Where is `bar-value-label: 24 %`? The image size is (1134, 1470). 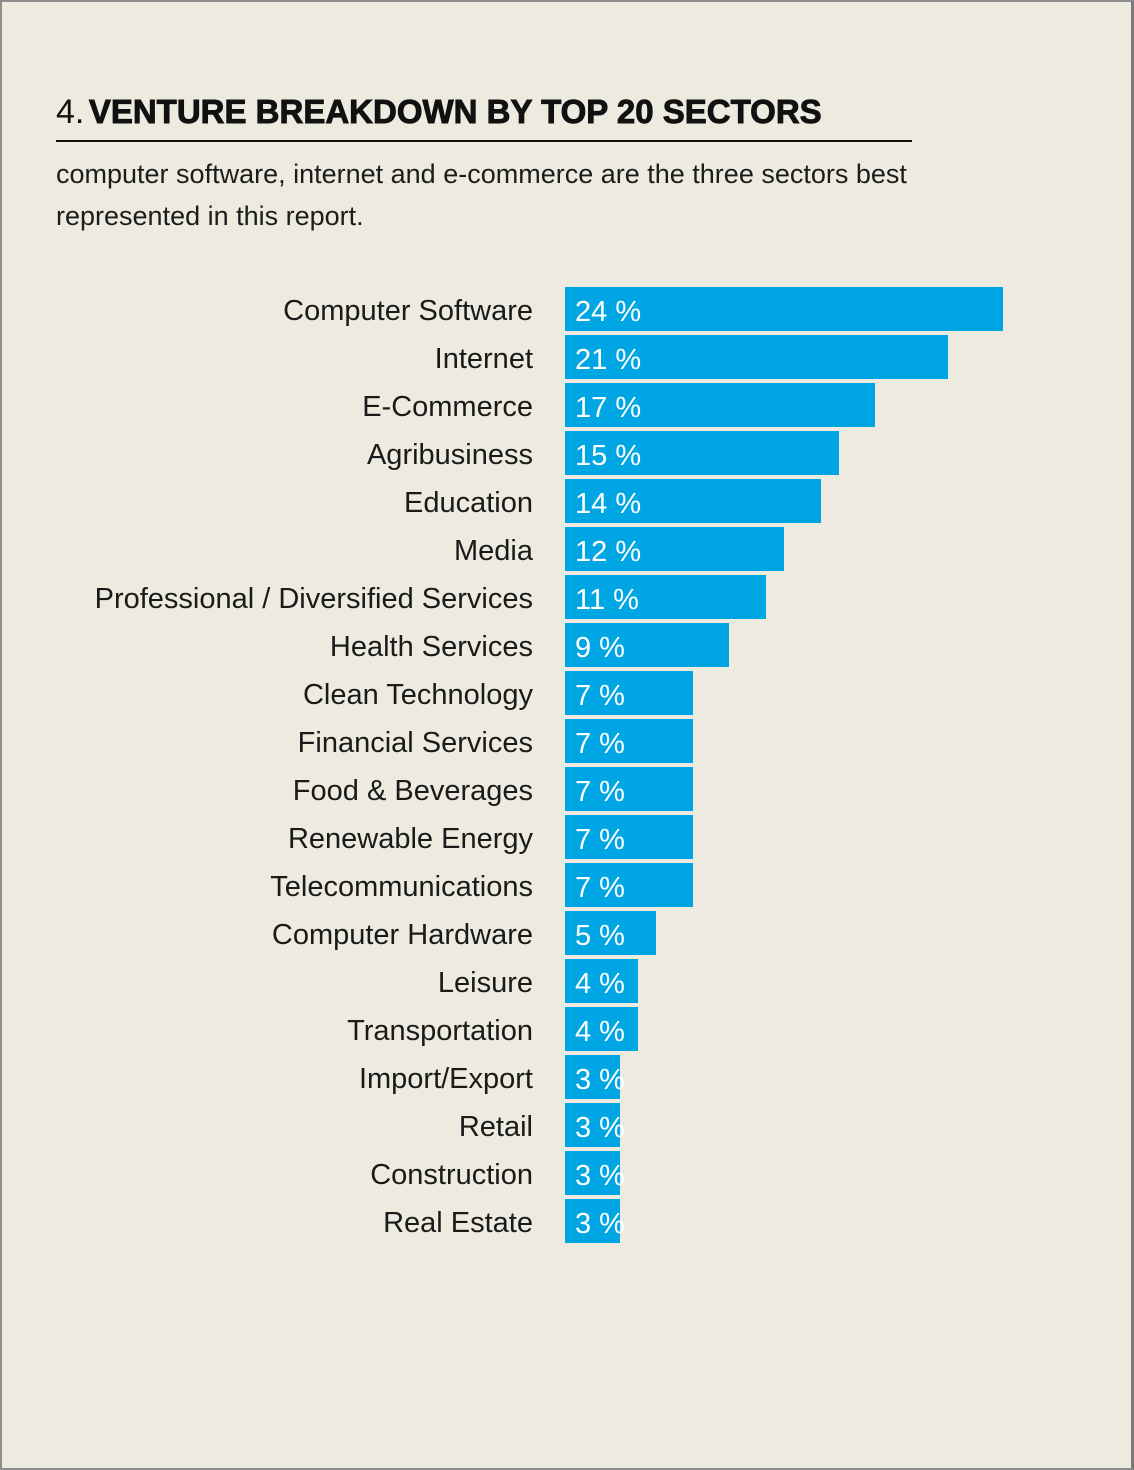
bar-value-label: 24 % is located at coordinates (608, 312).